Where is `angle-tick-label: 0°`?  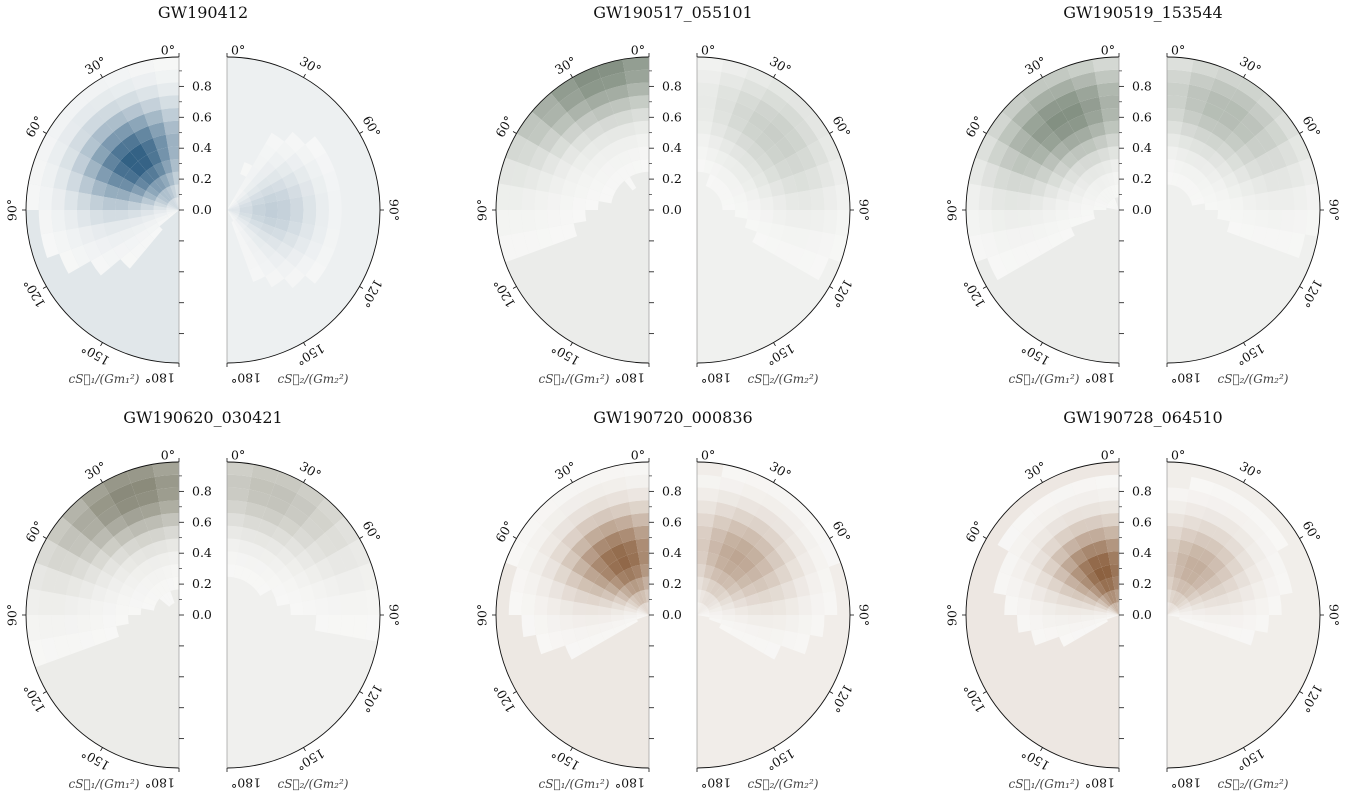
angle-tick-label: 0° is located at coordinates (708, 50).